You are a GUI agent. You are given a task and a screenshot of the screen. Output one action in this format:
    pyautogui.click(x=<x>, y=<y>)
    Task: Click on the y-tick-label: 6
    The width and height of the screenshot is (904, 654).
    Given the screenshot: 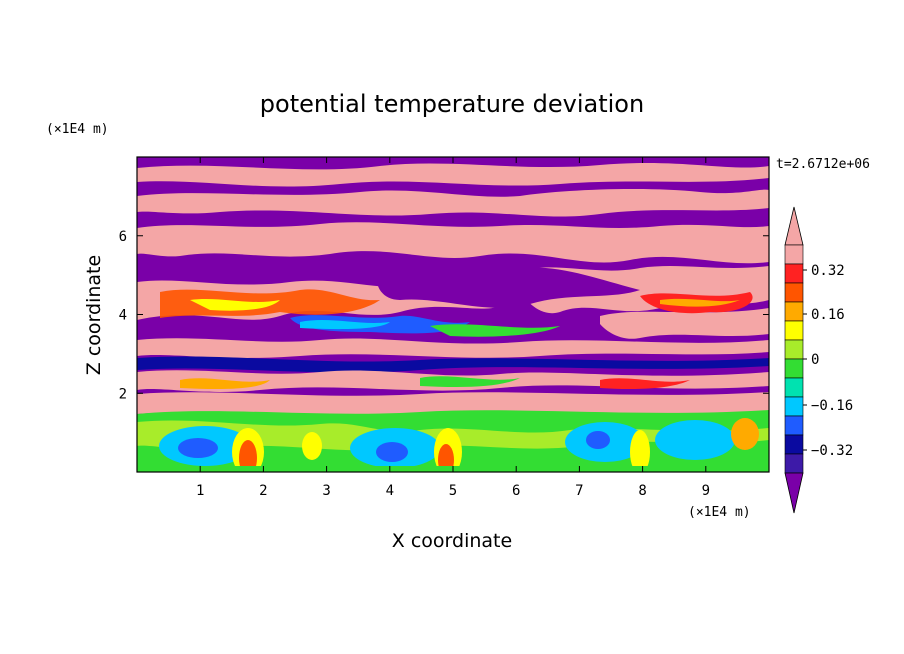 What is the action you would take?
    pyautogui.click(x=123, y=237)
    